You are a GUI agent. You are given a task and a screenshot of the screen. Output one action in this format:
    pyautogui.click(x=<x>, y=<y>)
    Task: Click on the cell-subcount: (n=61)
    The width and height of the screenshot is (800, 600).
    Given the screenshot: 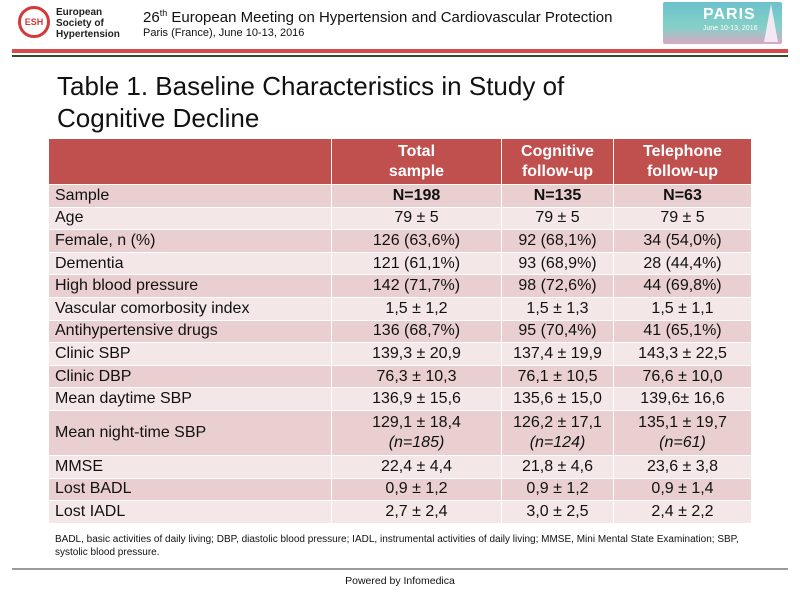 What is the action you would take?
    pyautogui.click(x=682, y=442)
    